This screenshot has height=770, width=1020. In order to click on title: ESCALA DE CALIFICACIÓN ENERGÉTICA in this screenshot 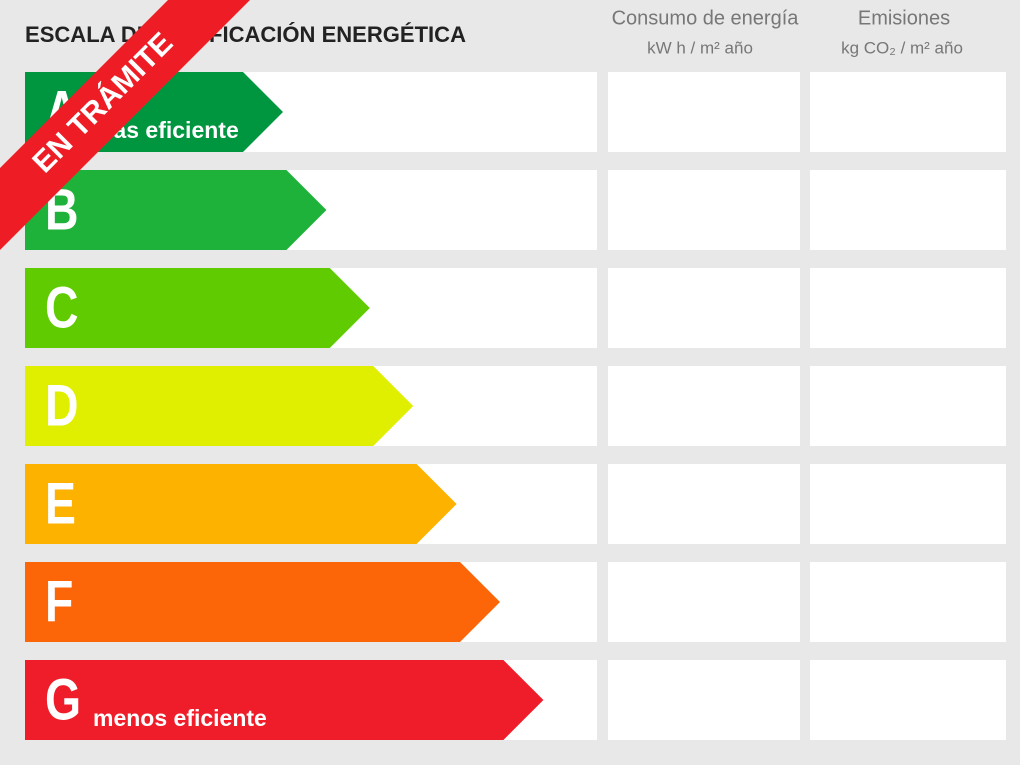, I will do `click(245, 34)`.